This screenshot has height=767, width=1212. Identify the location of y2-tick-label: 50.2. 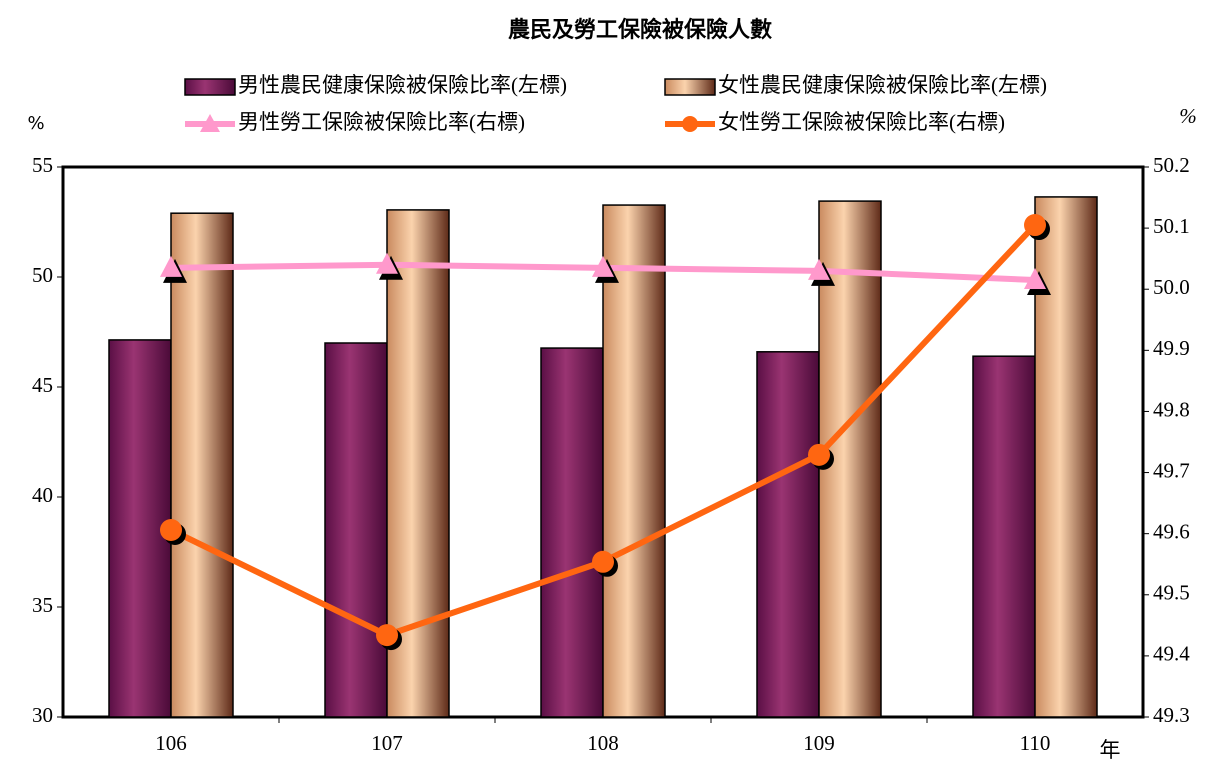
(1171, 165).